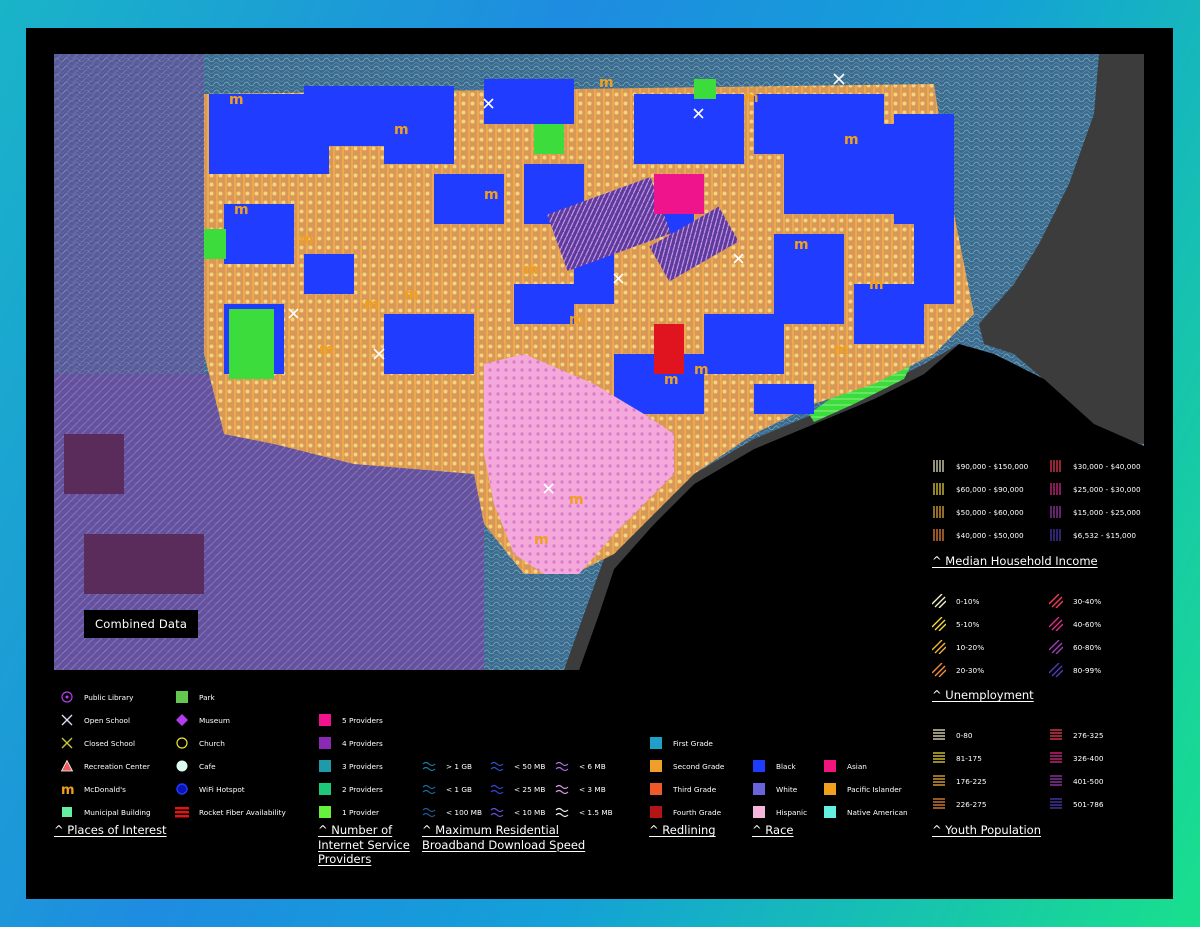 The width and height of the screenshot is (1200, 927). Describe the element at coordinates (195, 697) in the screenshot. I see `legend-park: Park` at that location.